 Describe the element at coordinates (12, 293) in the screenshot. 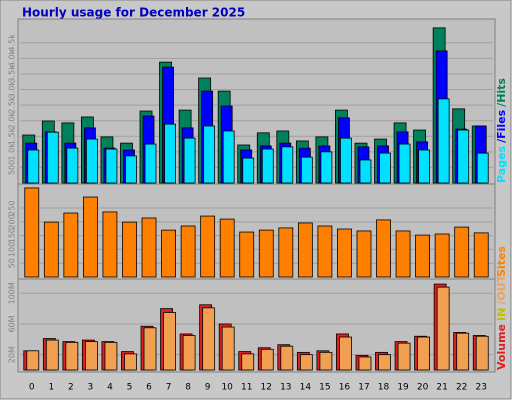

I see `y-tick-label: 100M` at that location.